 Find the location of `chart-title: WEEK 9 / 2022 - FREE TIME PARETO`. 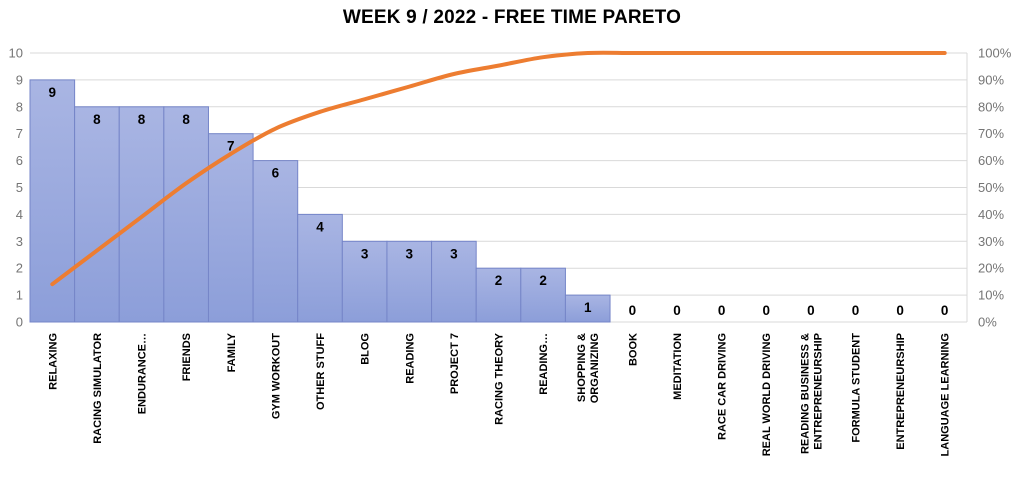

chart-title: WEEK 9 / 2022 - FREE TIME PARETO is located at coordinates (512, 17).